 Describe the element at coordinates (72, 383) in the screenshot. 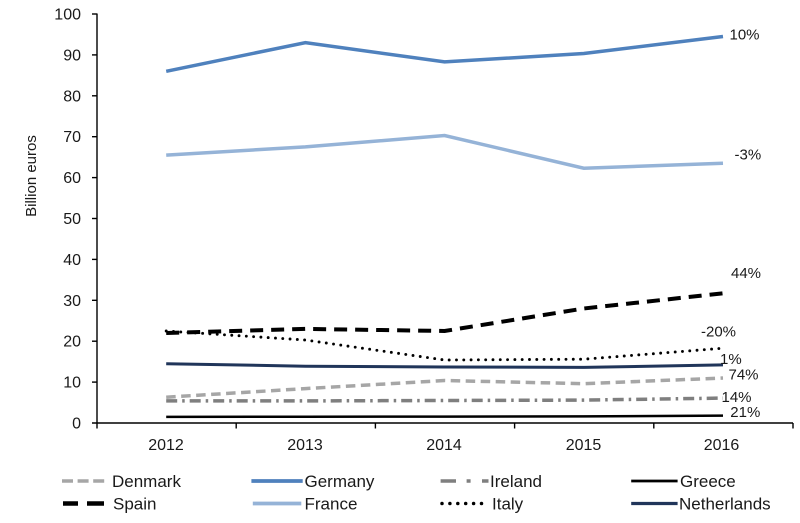

I see `svg-text: 10` at that location.